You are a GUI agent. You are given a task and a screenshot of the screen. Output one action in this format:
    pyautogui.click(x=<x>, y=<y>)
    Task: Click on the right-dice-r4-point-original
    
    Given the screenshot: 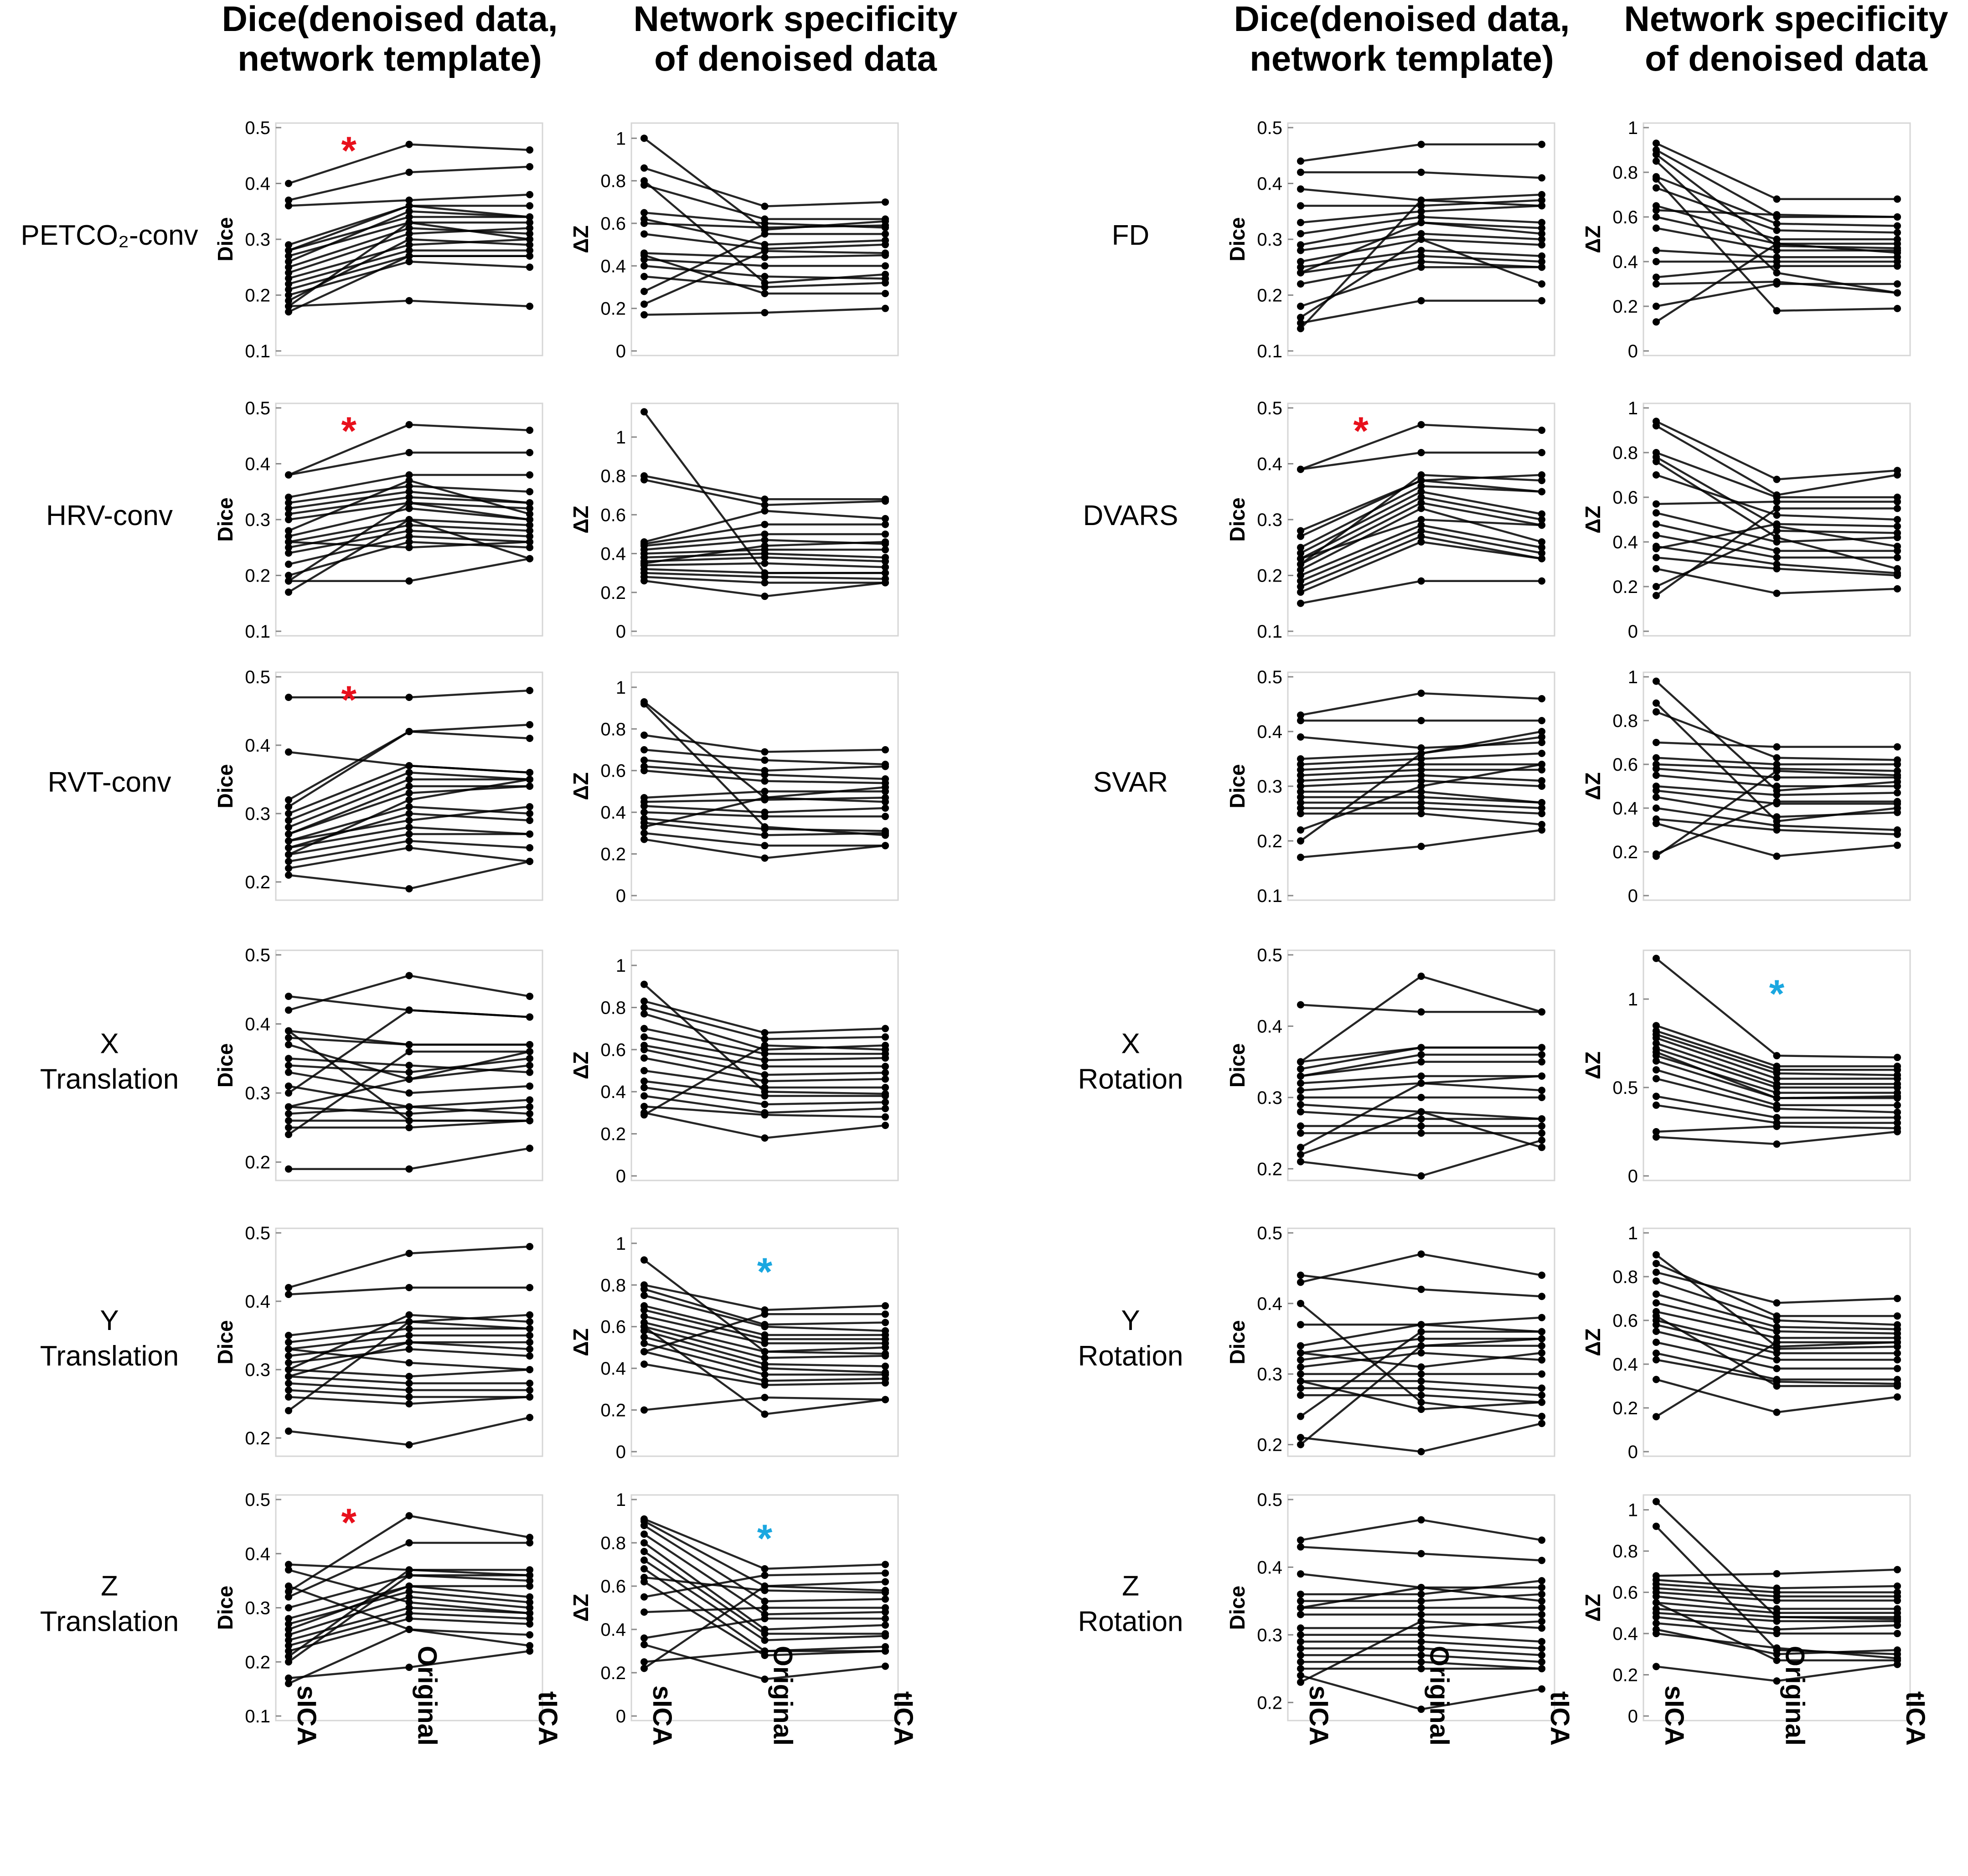 What is the action you would take?
    pyautogui.click(x=1421, y=1409)
    